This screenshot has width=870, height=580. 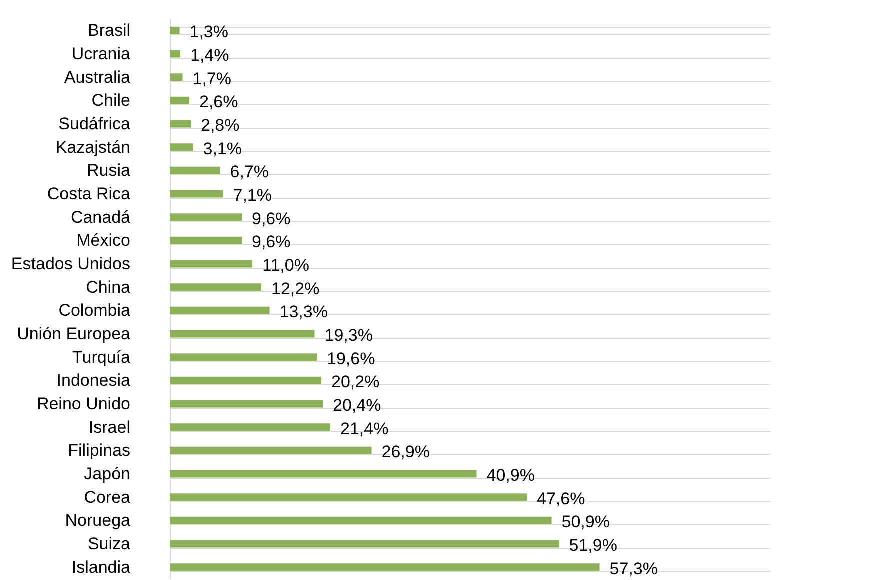 I want to click on data-label: 2,6%, so click(x=219, y=102).